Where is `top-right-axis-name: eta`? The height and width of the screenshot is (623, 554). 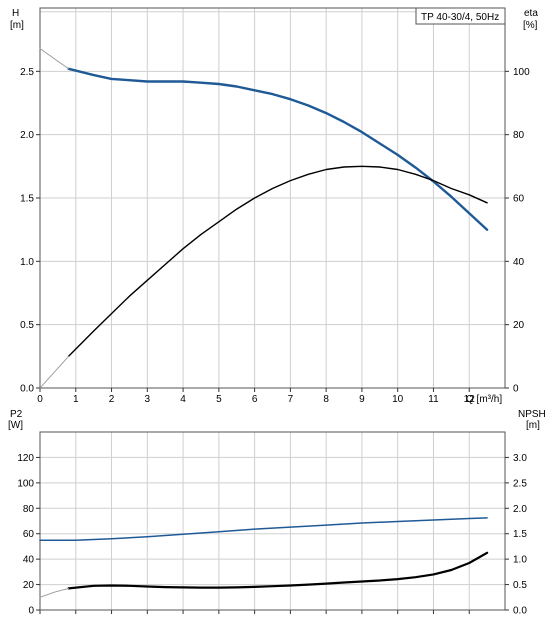 top-right-axis-name: eta is located at coordinates (531, 13).